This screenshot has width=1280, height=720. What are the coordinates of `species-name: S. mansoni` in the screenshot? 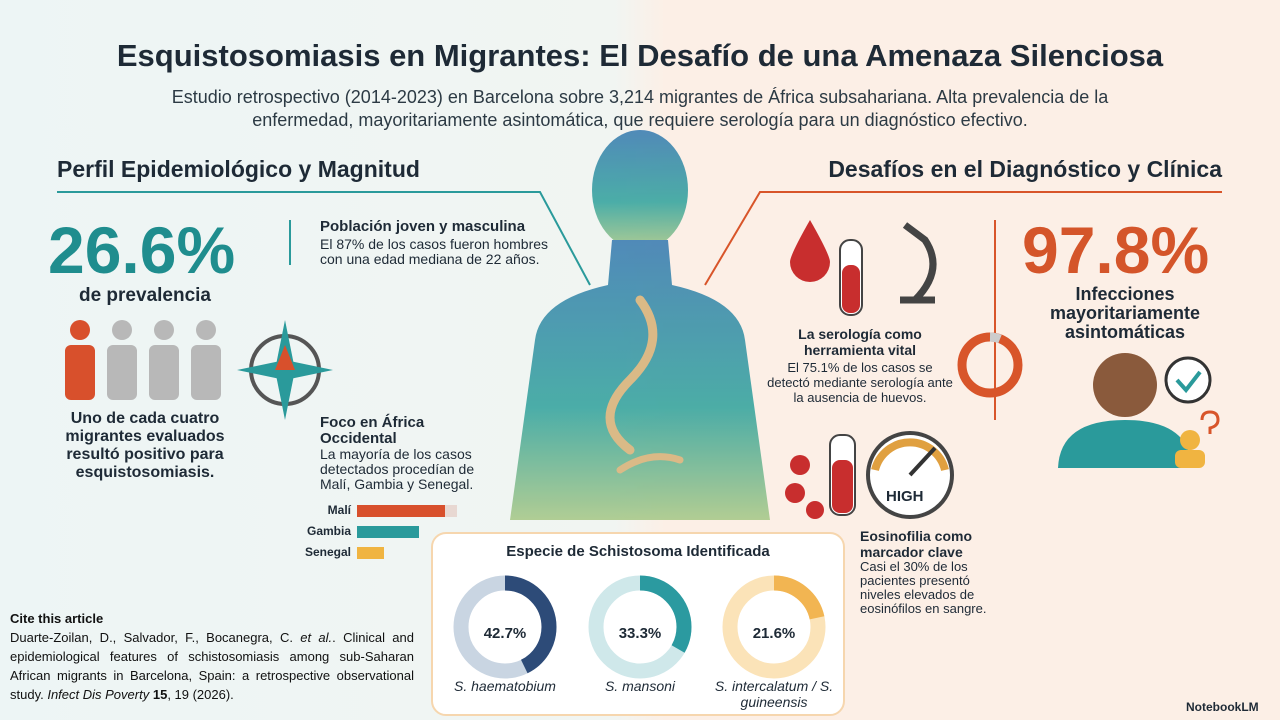 It's located at (640, 686).